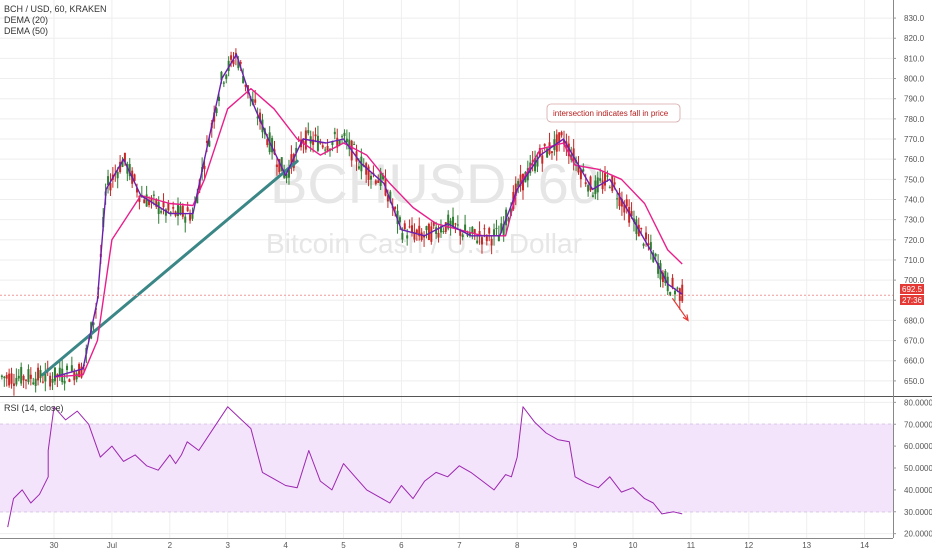  What do you see at coordinates (55, 9) in the screenshot?
I see `symbol-title: BCH / USD, 60, KRAKEN` at bounding box center [55, 9].